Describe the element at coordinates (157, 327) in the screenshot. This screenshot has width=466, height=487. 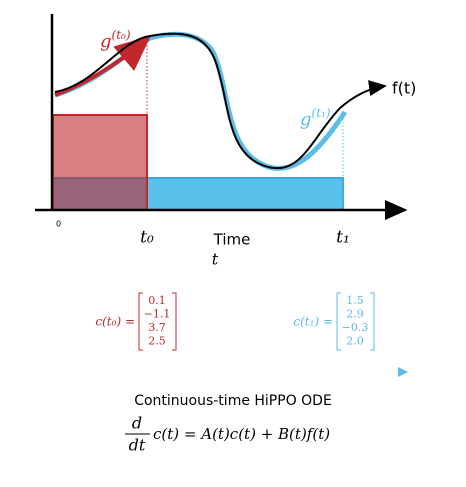
I see `coeff-value: 3.7` at that location.